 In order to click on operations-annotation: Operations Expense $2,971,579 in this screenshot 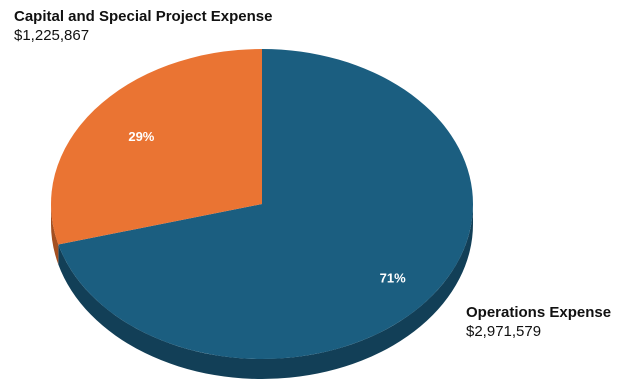, I will do `click(538, 323)`.